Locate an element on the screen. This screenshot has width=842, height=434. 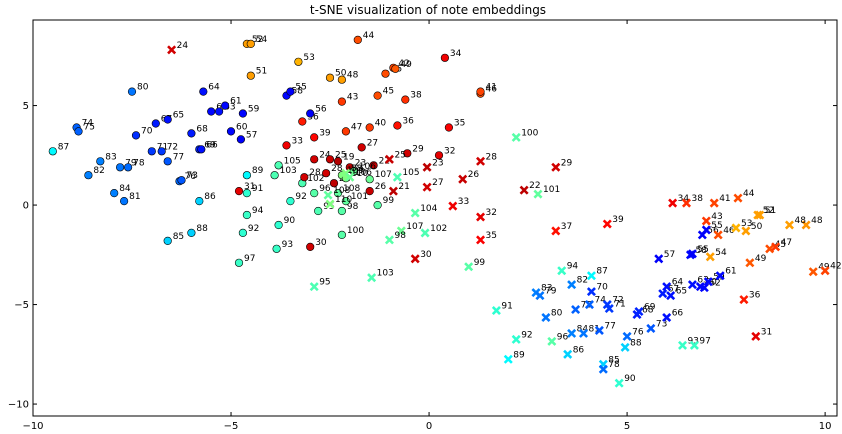
point-label-92: 109 is located at coordinates (355, 171).